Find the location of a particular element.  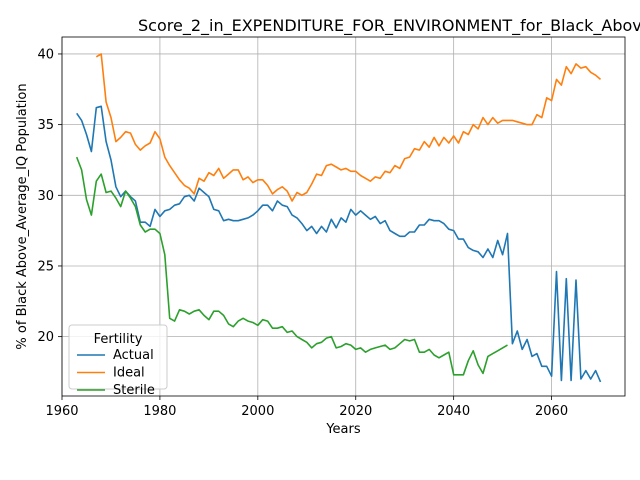

y-tick-label: 20 is located at coordinates (45, 337).